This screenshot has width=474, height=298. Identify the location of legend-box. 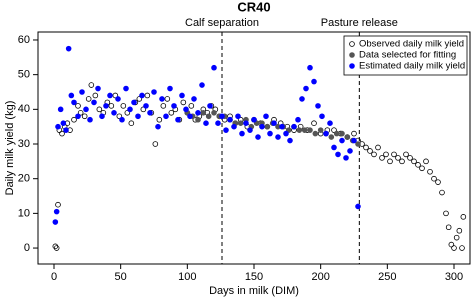
(405, 55).